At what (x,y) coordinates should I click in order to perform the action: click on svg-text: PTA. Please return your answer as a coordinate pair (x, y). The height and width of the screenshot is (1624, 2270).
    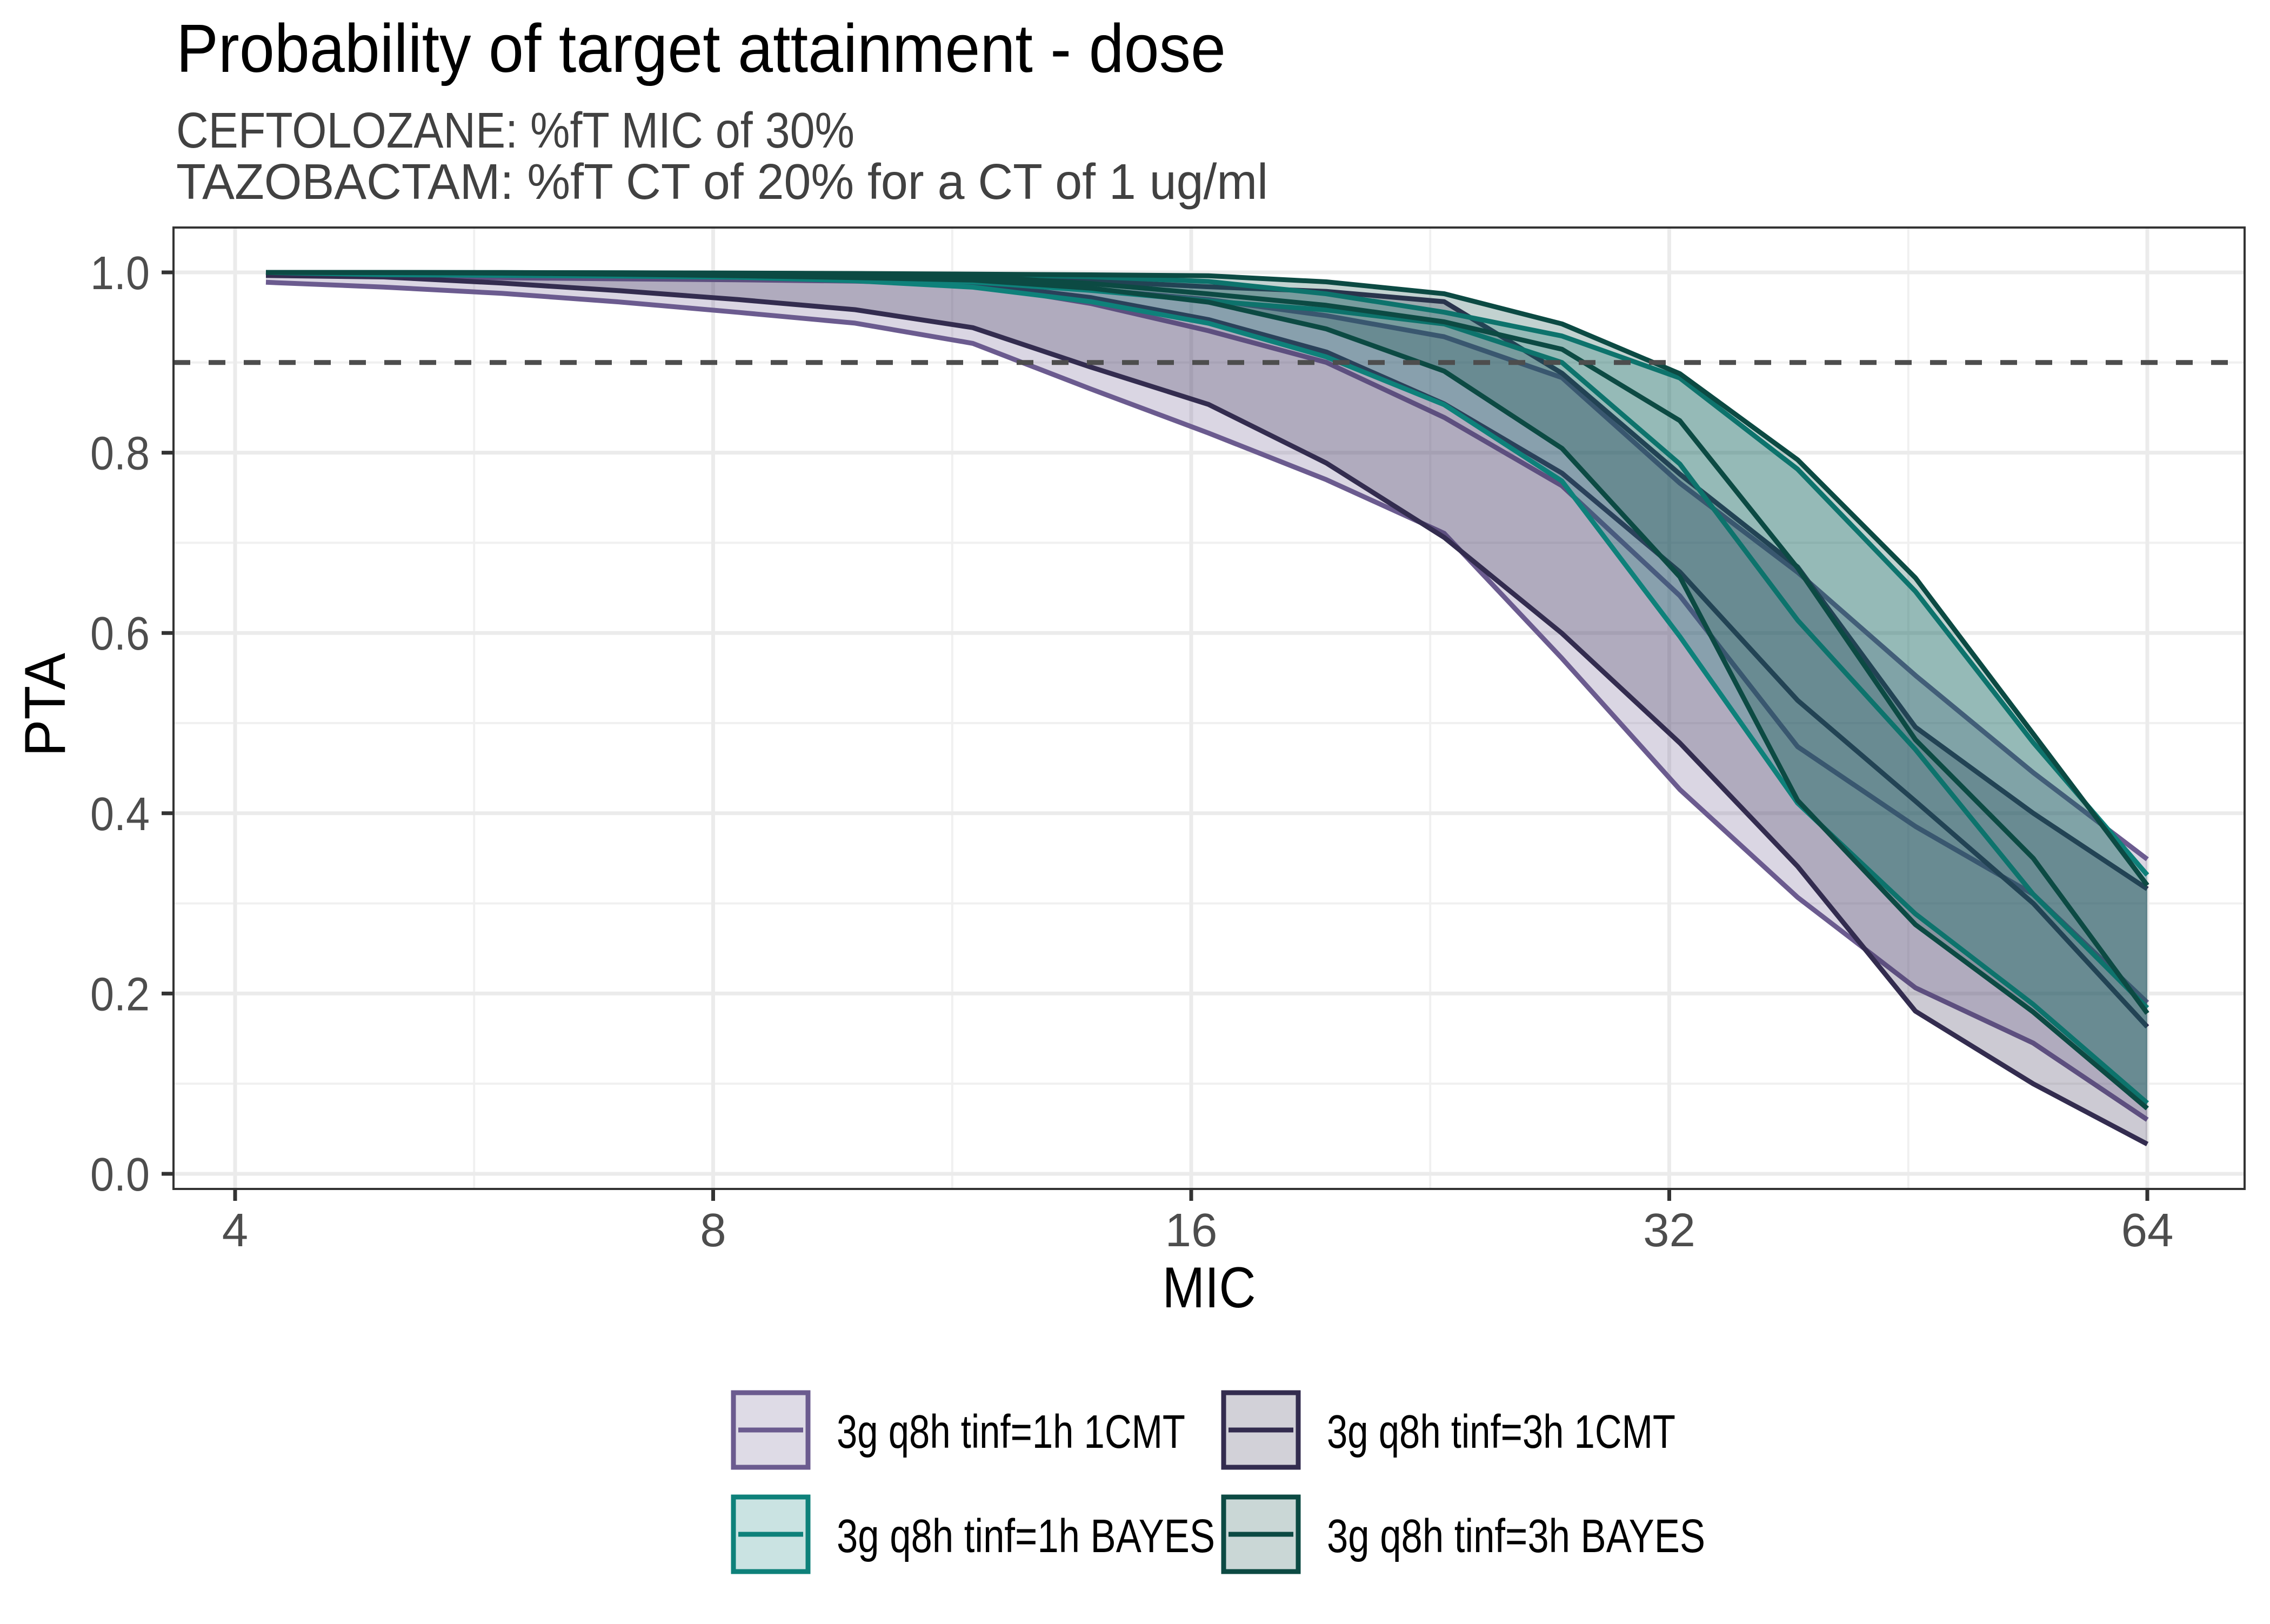
    Looking at the image, I should click on (44, 704).